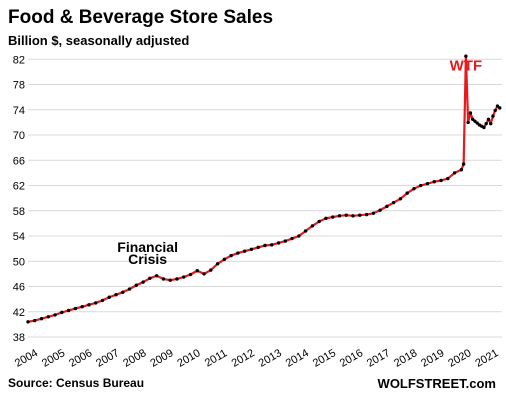 The width and height of the screenshot is (506, 401). What do you see at coordinates (53, 358) in the screenshot?
I see `x-tick-label: 2005` at bounding box center [53, 358].